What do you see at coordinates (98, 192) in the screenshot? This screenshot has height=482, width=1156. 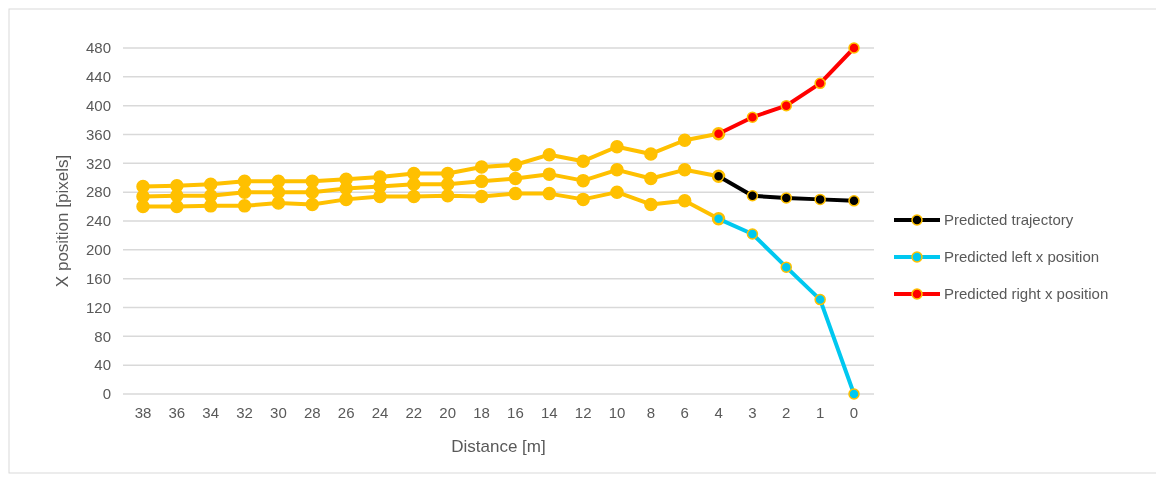 I see `y-tick-label: 280` at bounding box center [98, 192].